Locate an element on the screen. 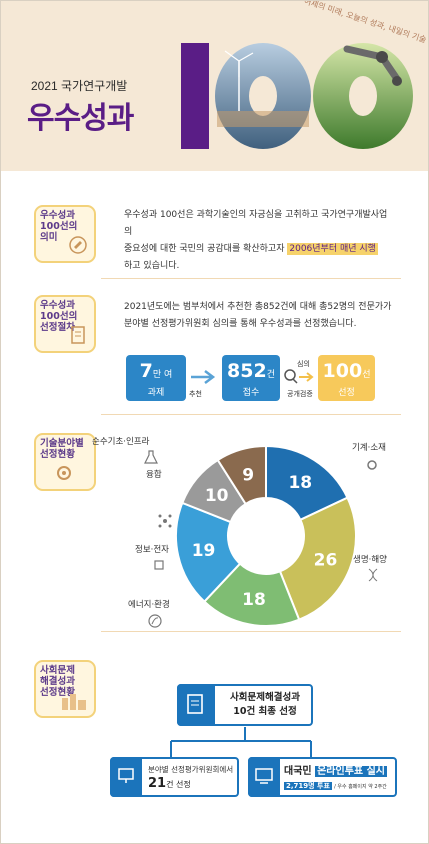 This screenshot has height=844, width=429. final-selection-text: 사회문제해결성과 10건 최종 선정 is located at coordinates (265, 705).